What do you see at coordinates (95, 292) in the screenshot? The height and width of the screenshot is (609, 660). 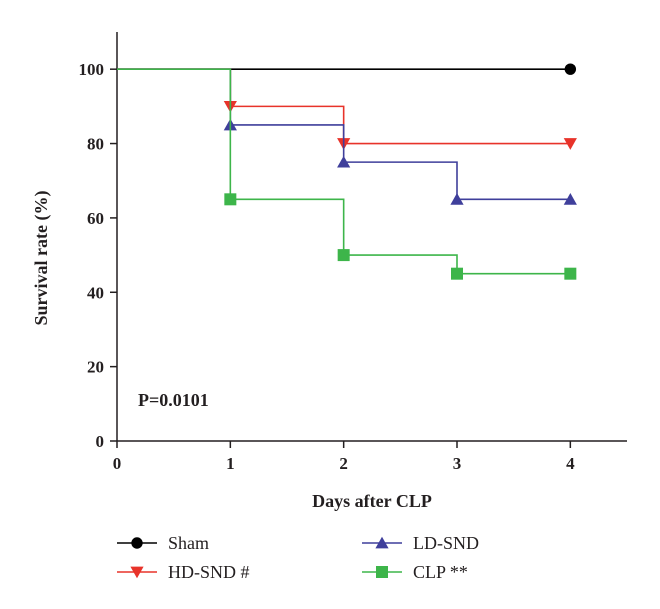 I see `y-tick-label-40: 40` at bounding box center [95, 292].